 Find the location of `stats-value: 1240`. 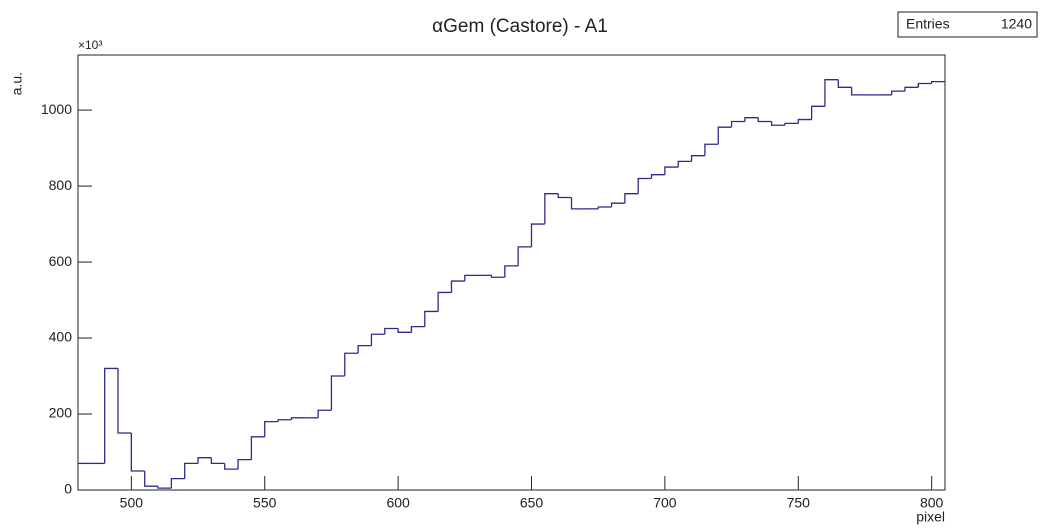

stats-value: 1240 is located at coordinates (1016, 24).